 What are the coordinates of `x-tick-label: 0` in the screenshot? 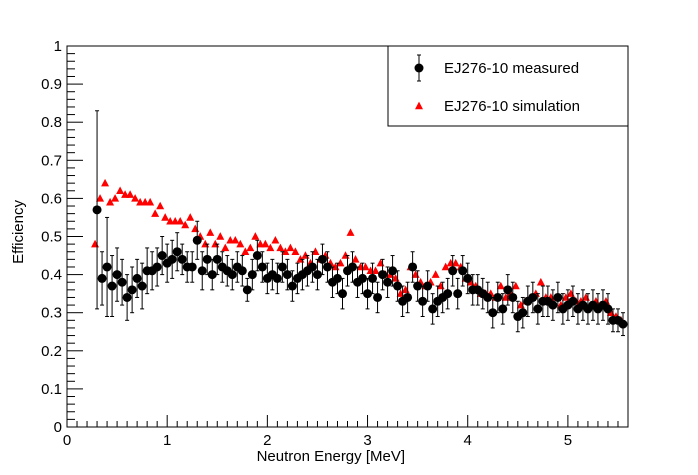 It's located at (67, 440).